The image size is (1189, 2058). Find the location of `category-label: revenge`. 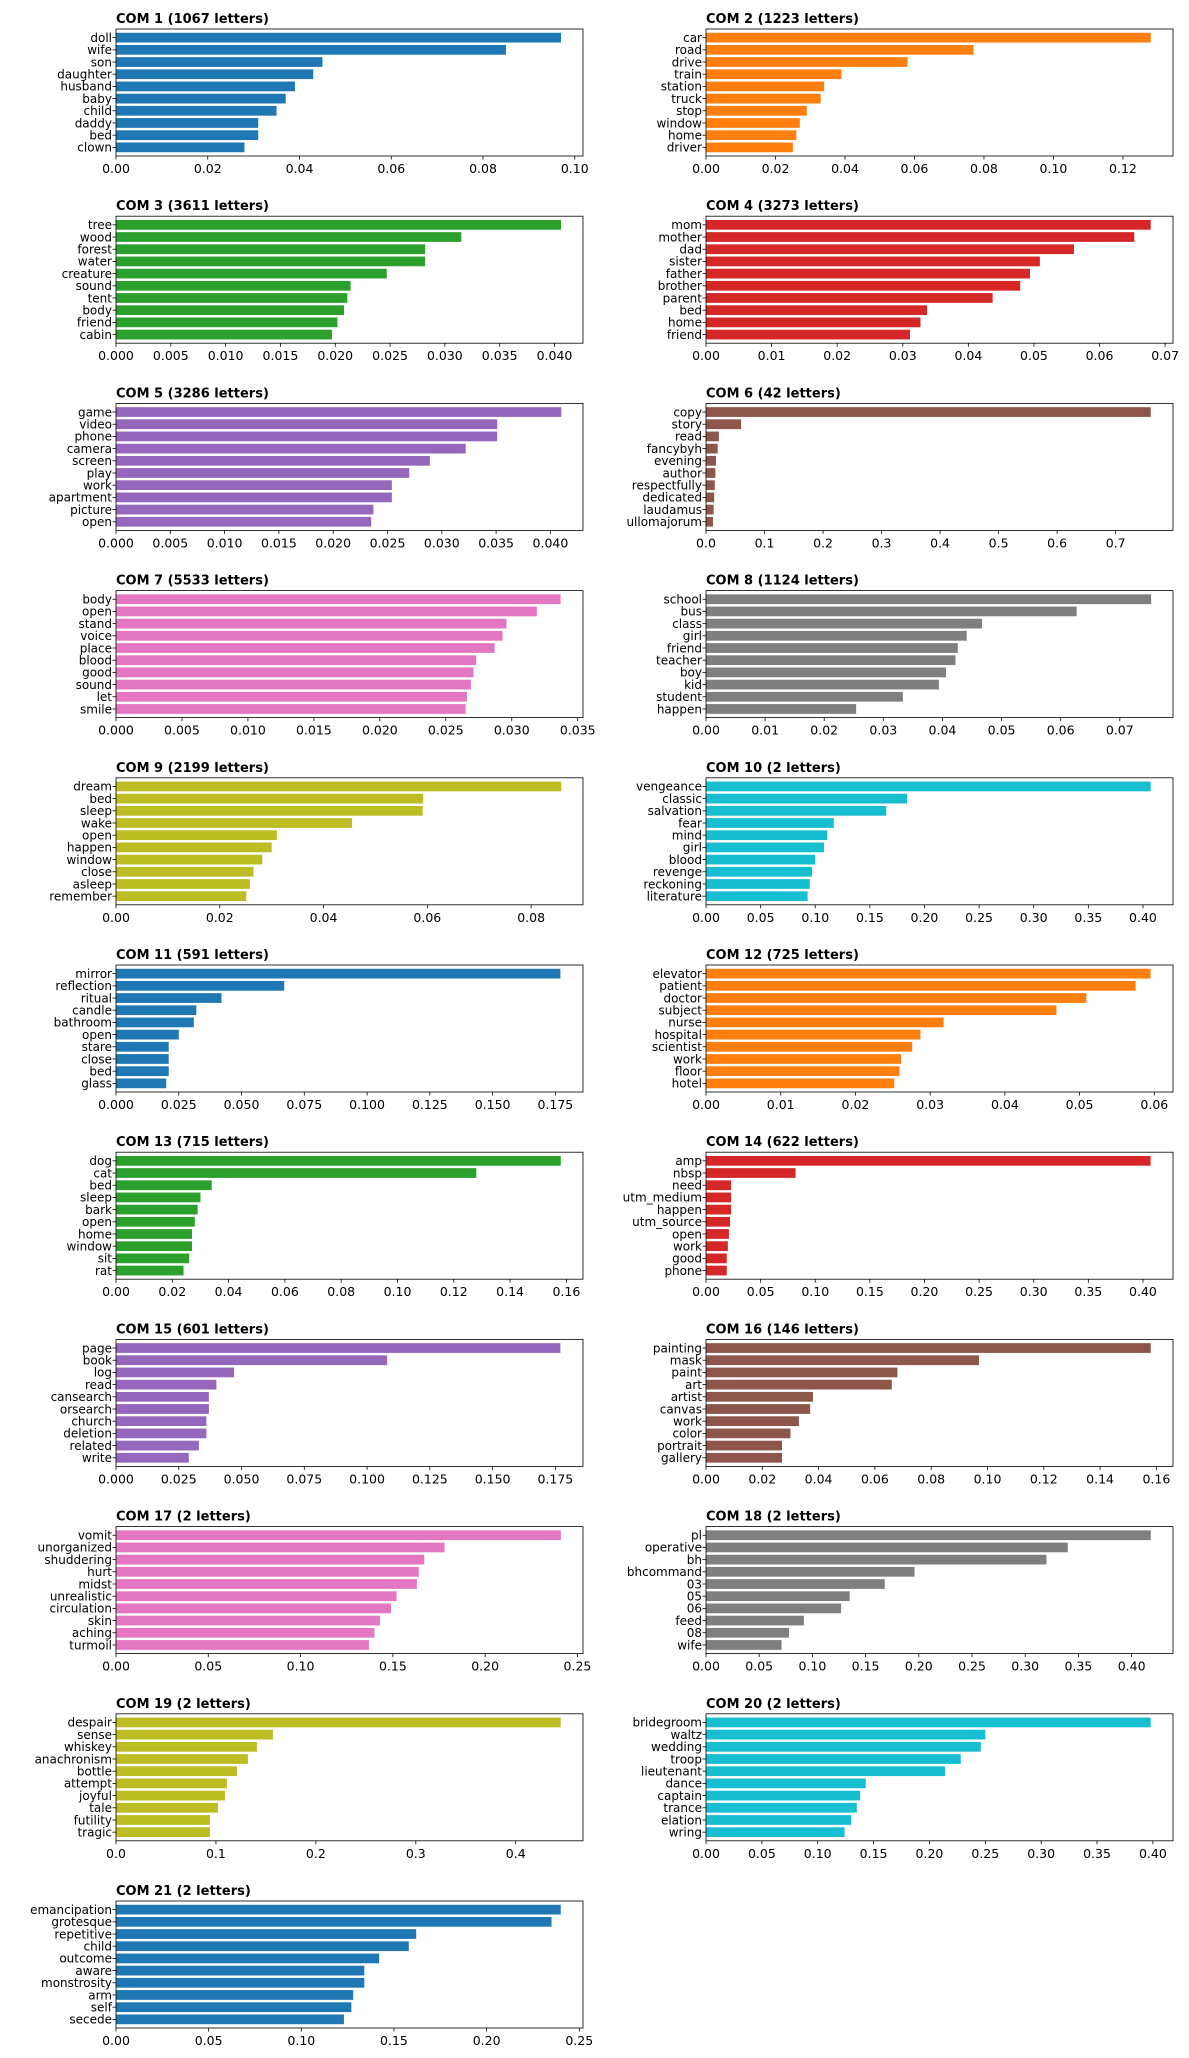

category-label: revenge is located at coordinates (677, 872).